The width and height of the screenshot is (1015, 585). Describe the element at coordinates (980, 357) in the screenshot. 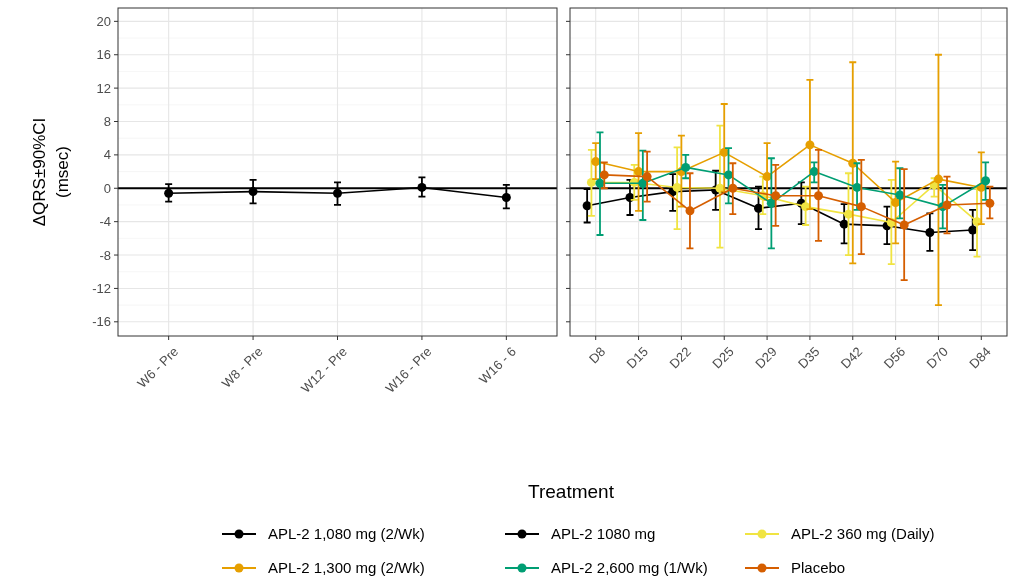

I see `x-tick-label: D84` at that location.